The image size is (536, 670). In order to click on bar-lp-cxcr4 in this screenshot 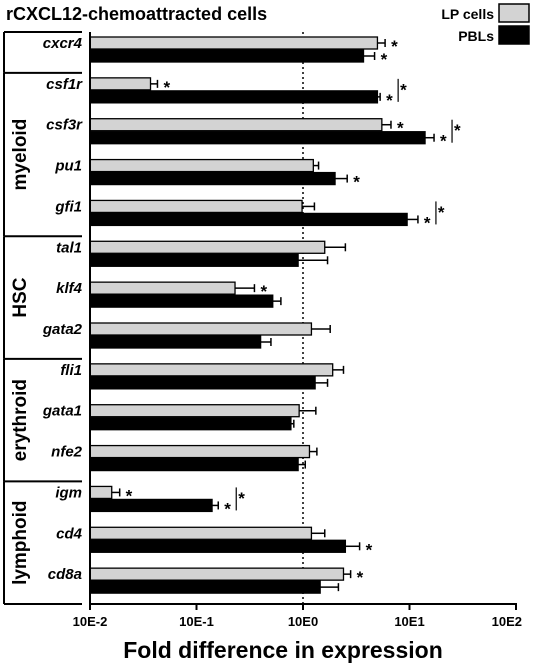, I will do `click(234, 43)`.